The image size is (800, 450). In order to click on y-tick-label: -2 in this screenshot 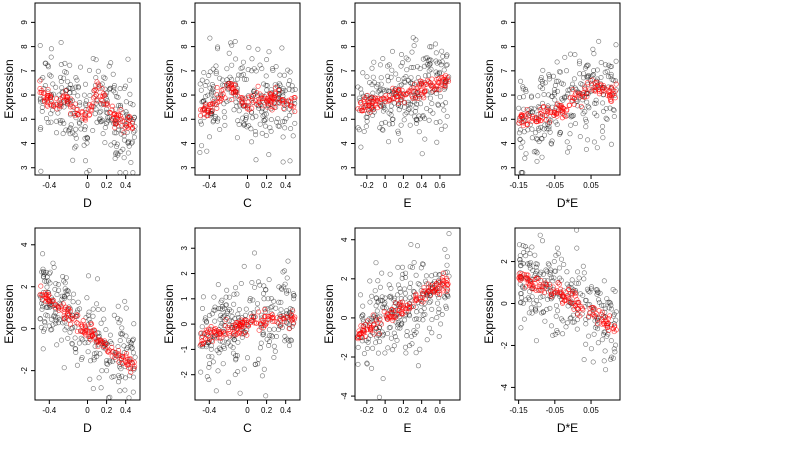, I will do `click(504, 345)`.